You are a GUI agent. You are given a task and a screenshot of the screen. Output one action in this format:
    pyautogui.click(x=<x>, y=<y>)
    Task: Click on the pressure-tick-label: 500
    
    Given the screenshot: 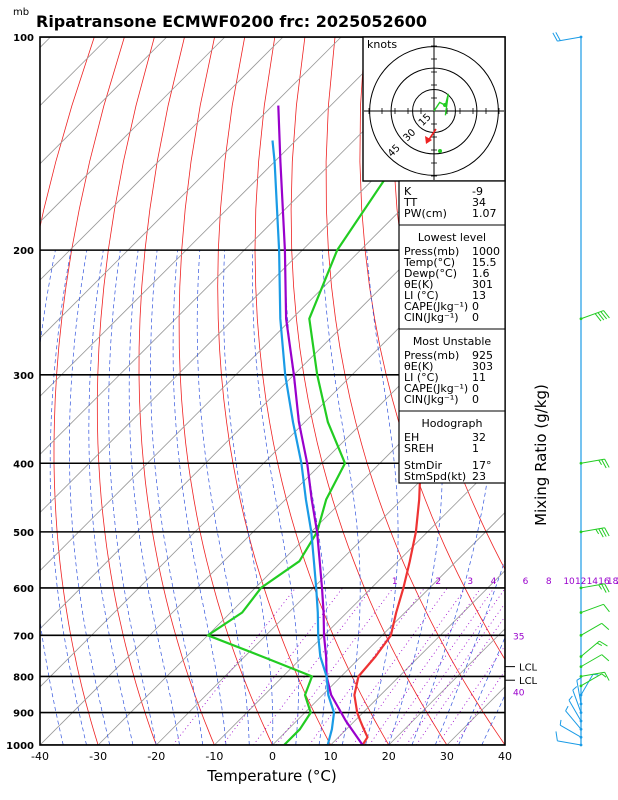 What is the action you would take?
    pyautogui.click(x=23, y=533)
    